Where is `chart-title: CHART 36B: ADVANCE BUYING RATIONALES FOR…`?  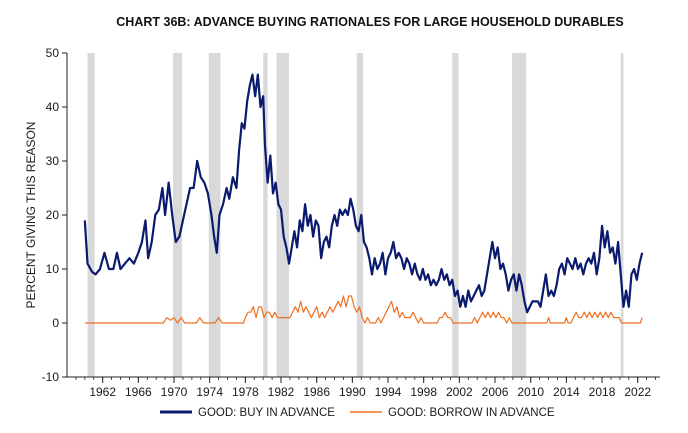 chart-title: CHART 36B: ADVANCE BUYING RATIONALES FOR… is located at coordinates (369, 22).